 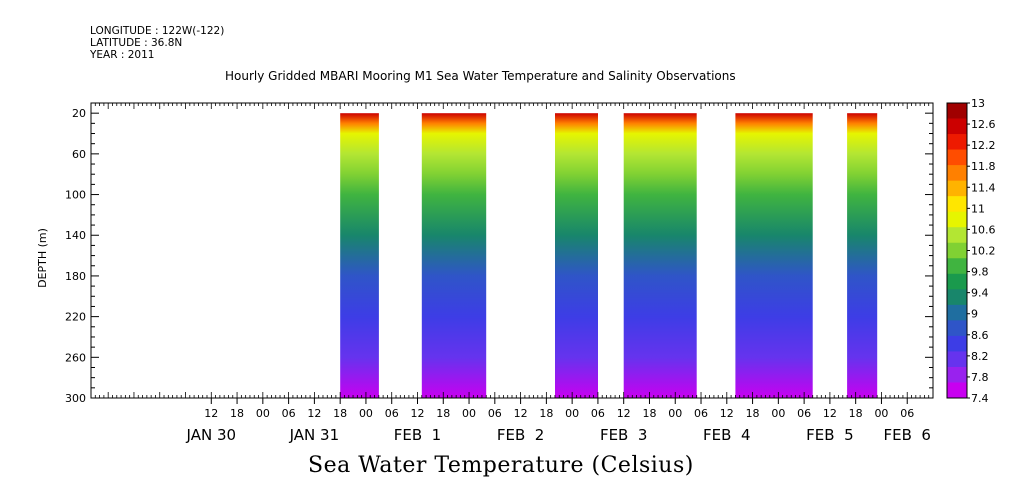 What do you see at coordinates (978, 103) in the screenshot?
I see `colorbar-label: 13` at bounding box center [978, 103].